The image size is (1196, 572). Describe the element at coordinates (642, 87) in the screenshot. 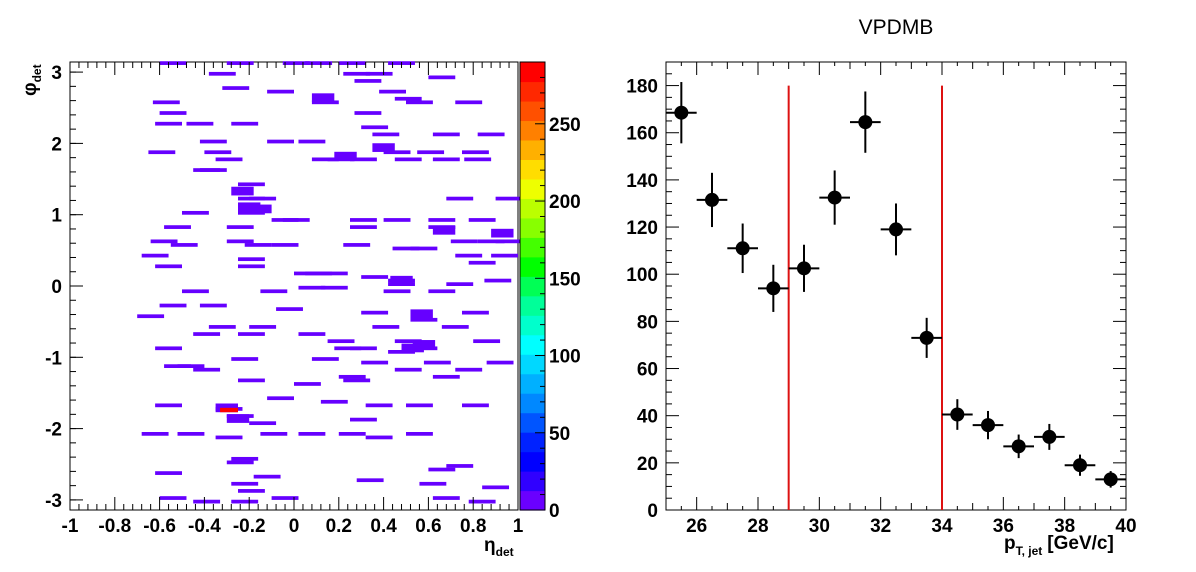

I see `y-tick-label: 180` at that location.